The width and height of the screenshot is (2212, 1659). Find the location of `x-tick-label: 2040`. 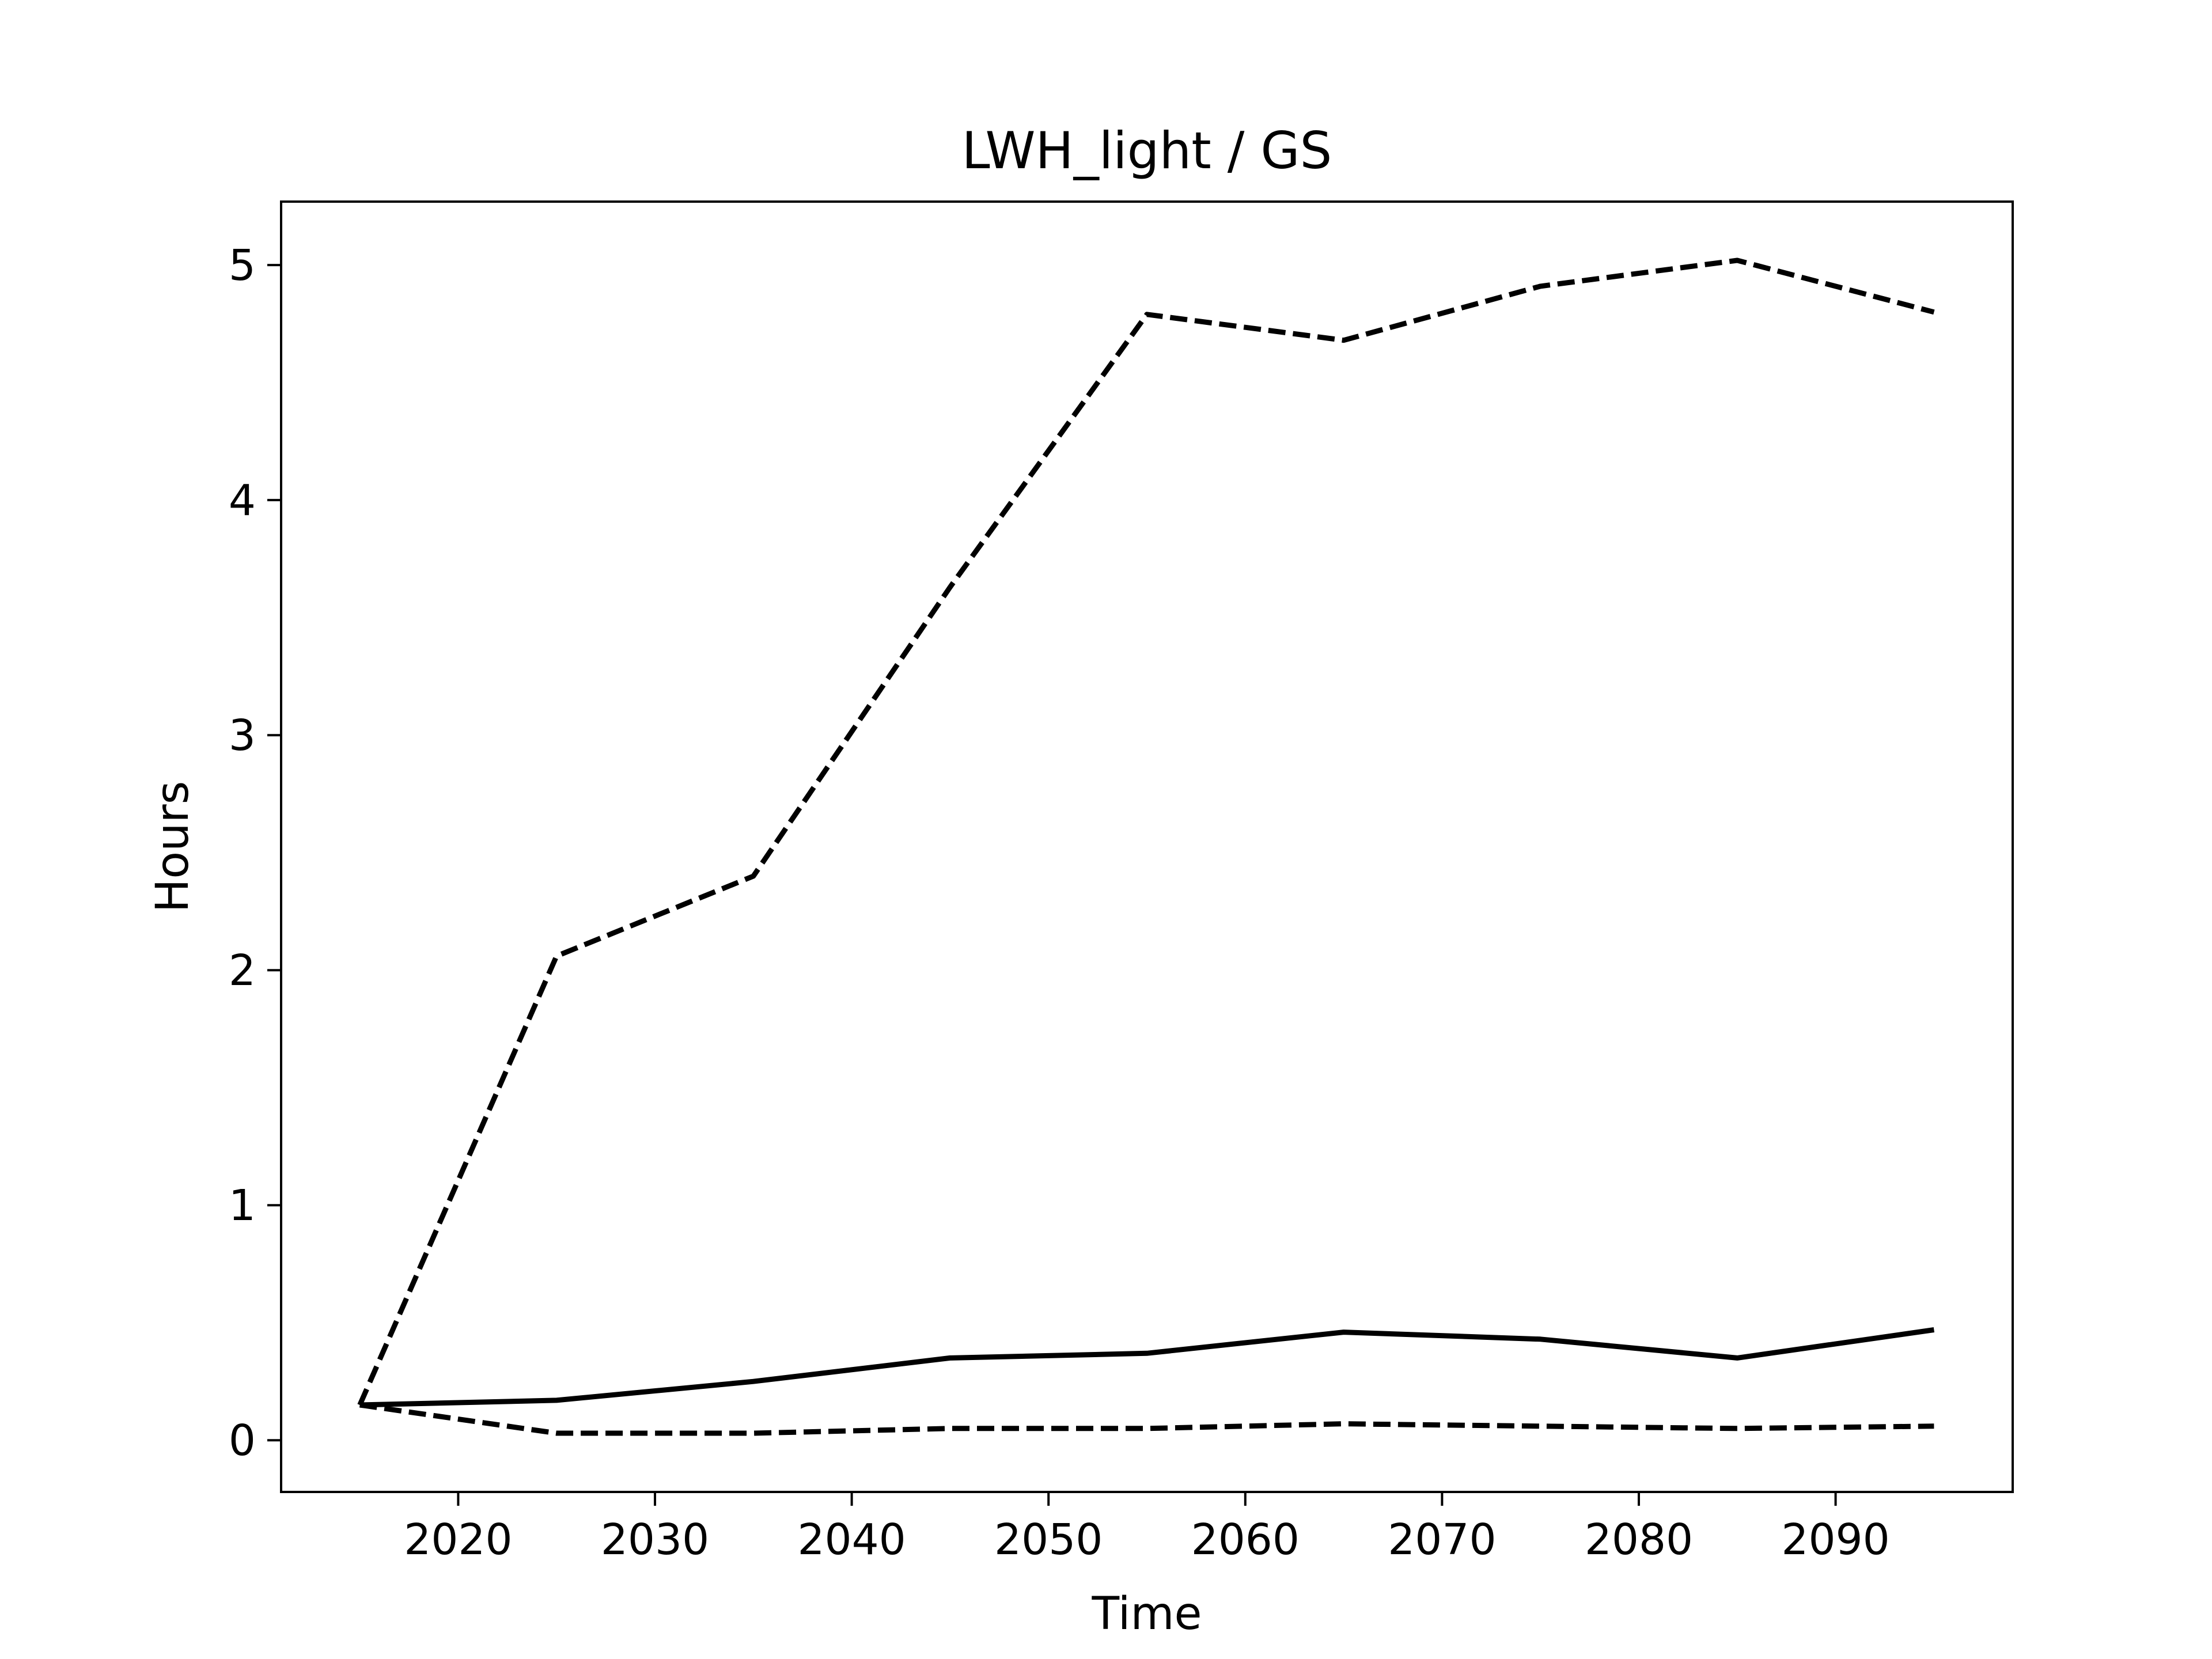

x-tick-label: 2040 is located at coordinates (851, 1540).